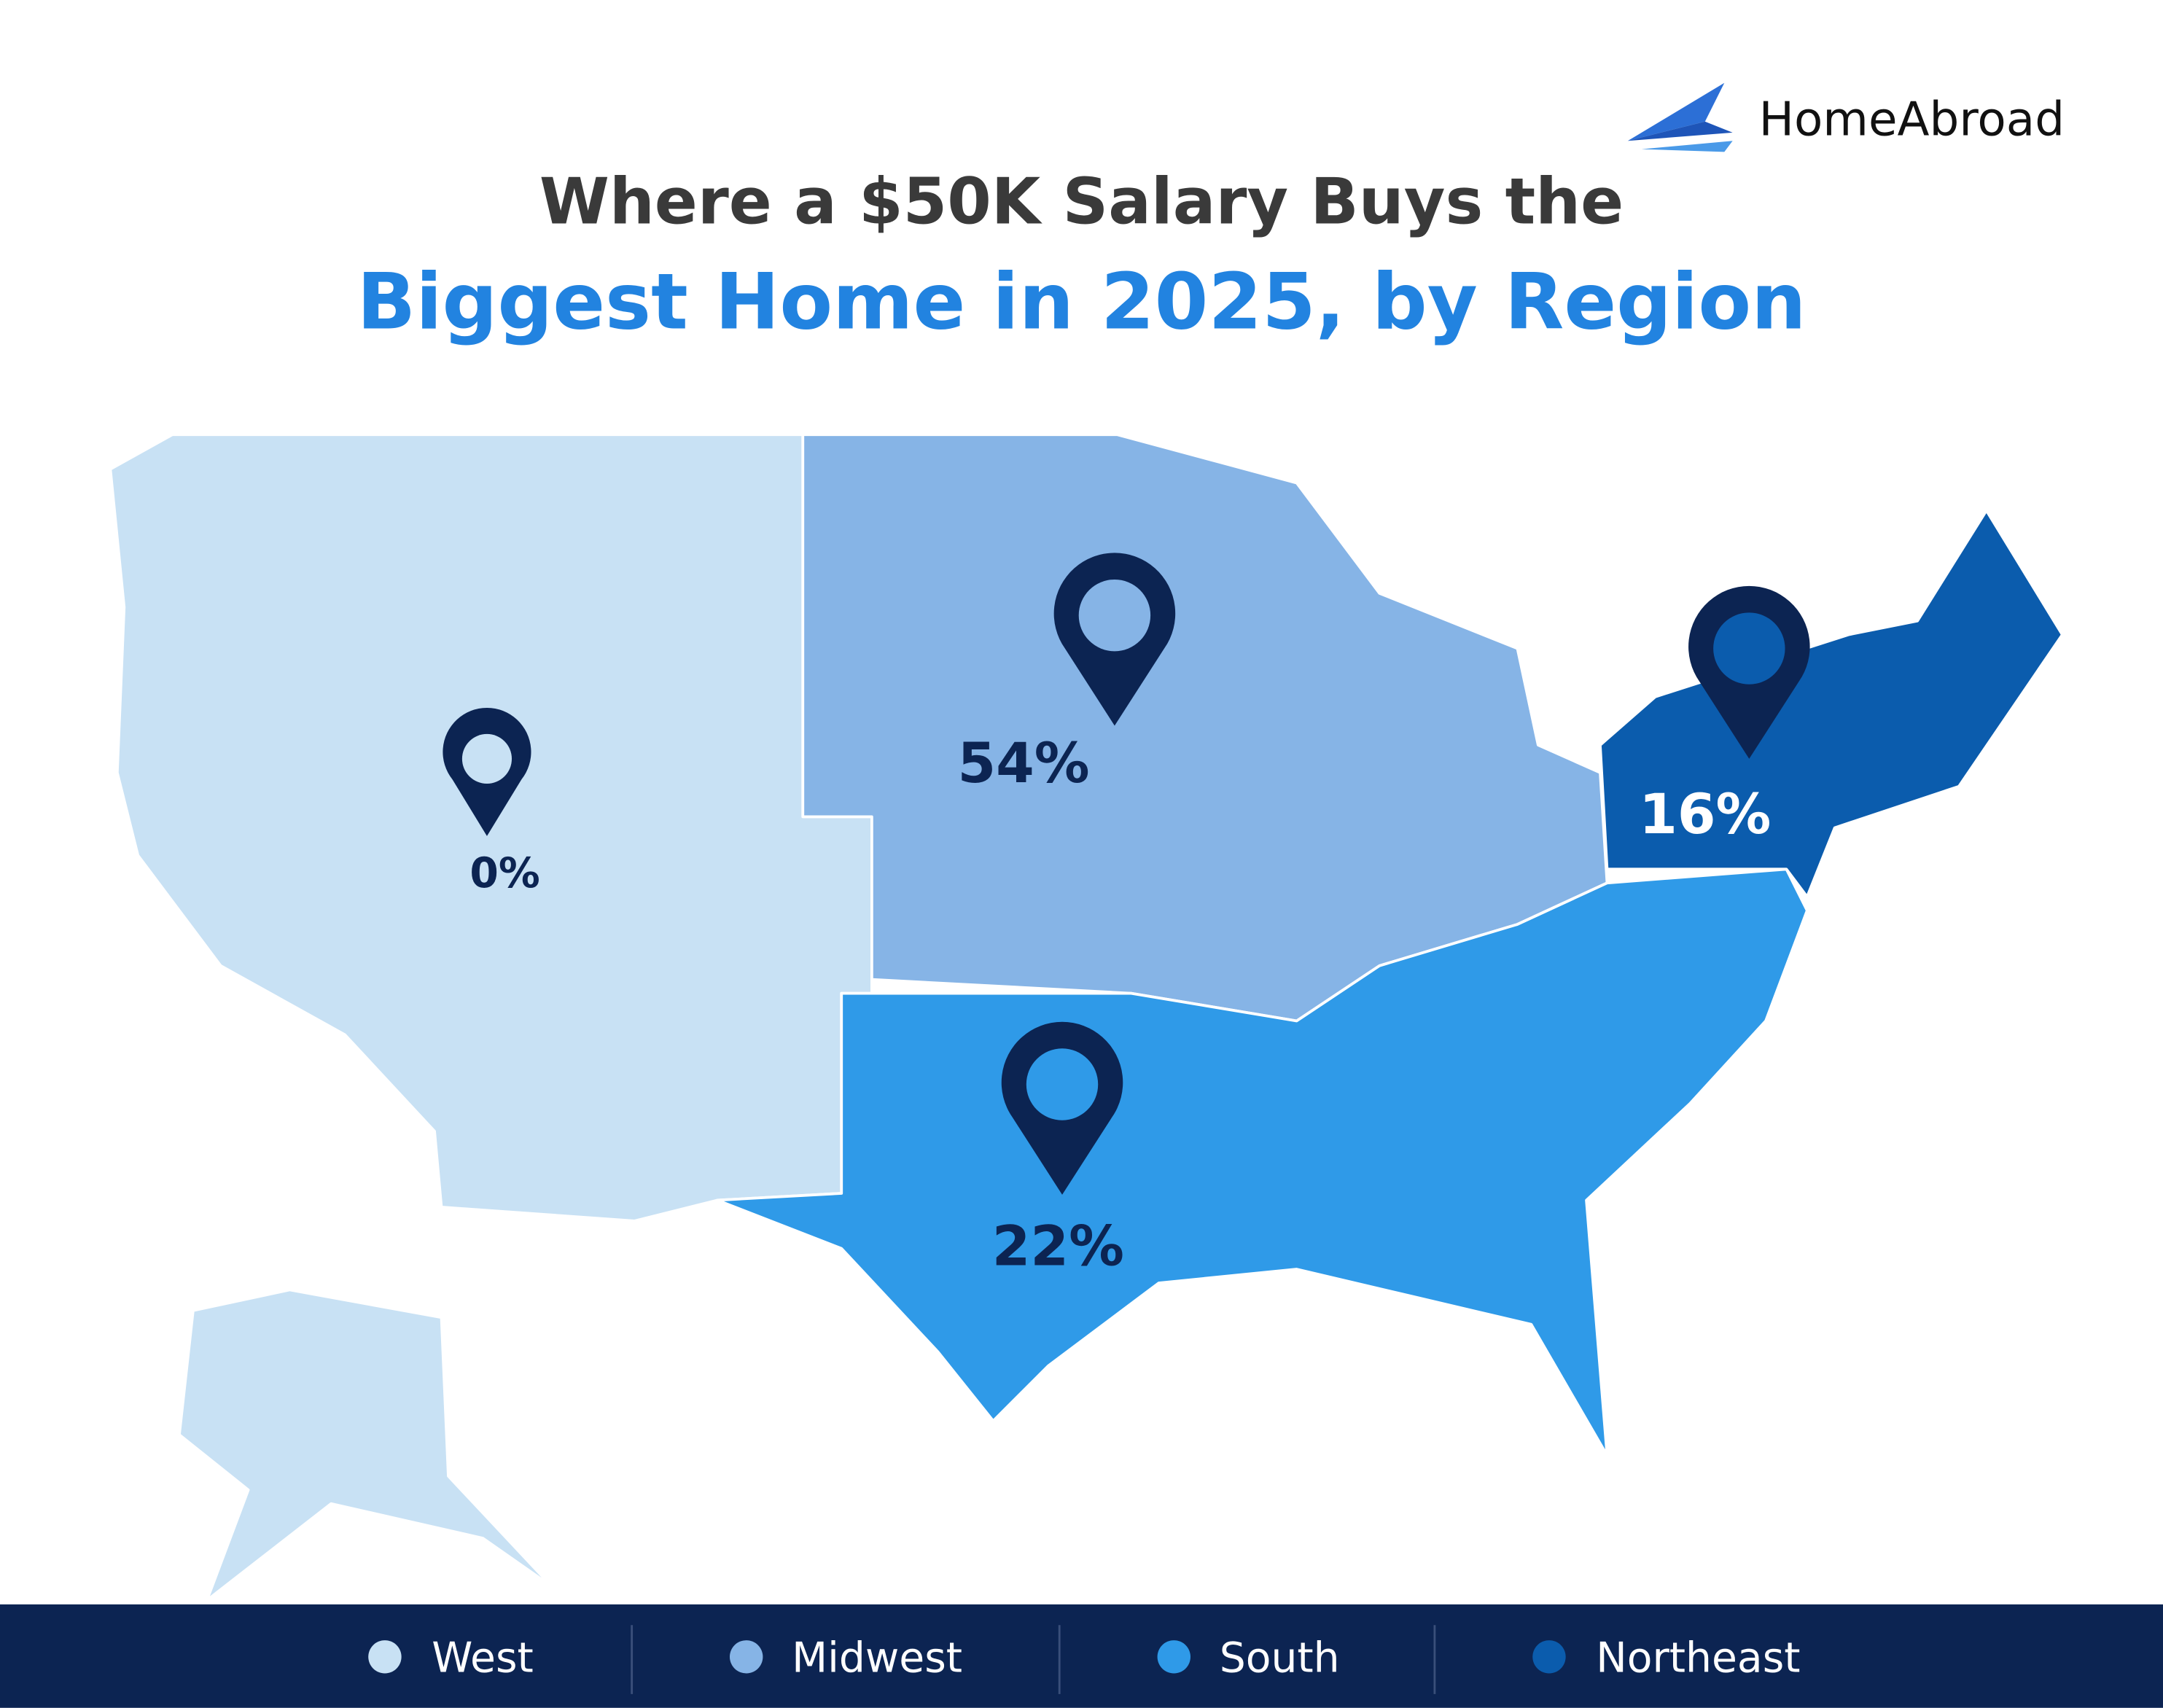  I want to click on region-share: 0%, so click(504, 873).